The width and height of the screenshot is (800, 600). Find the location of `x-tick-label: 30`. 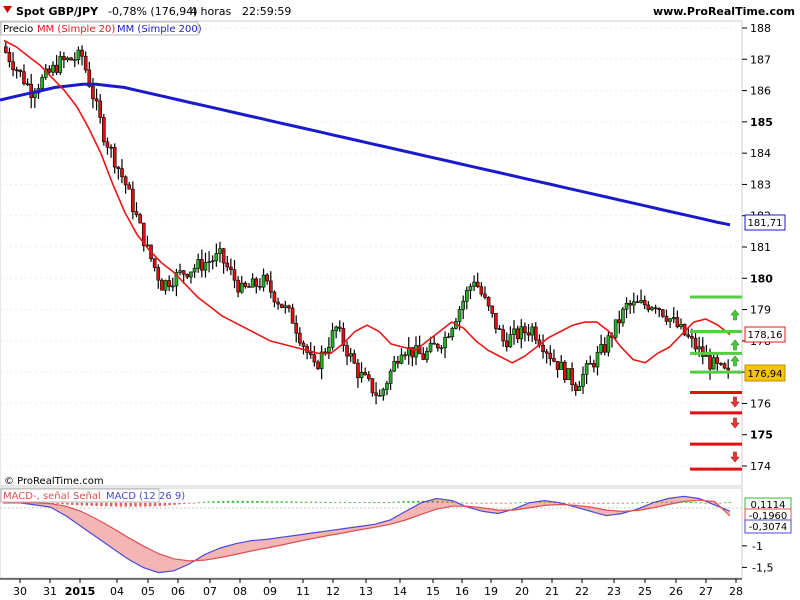

x-tick-label: 30 is located at coordinates (20, 591).